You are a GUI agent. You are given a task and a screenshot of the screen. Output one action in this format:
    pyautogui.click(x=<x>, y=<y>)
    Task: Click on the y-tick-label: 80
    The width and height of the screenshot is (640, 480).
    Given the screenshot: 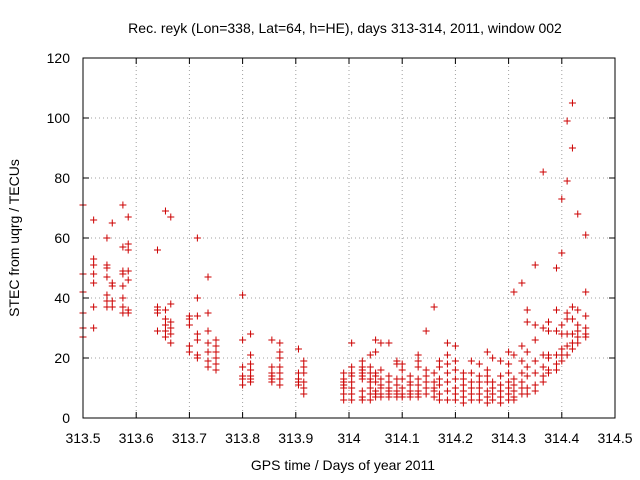 What is the action you would take?
    pyautogui.click(x=62, y=178)
    